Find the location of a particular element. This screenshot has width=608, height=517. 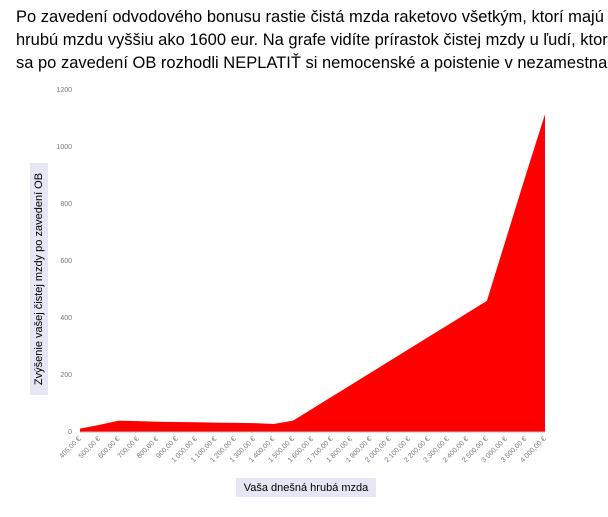

y-tick-label: 200 is located at coordinates (66, 375).